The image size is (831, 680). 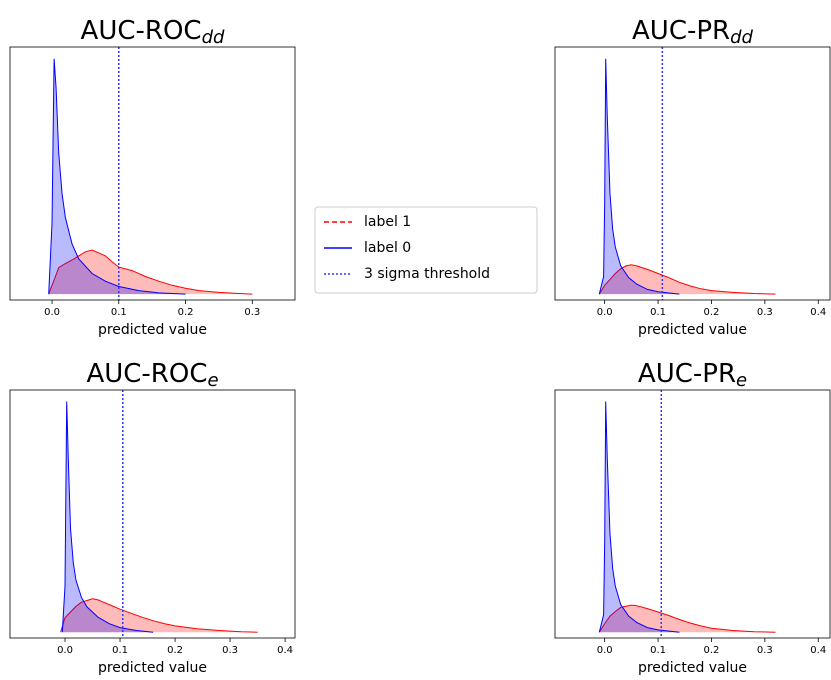 I want to click on chart-title: AUC-ROCdd, so click(x=153, y=32).